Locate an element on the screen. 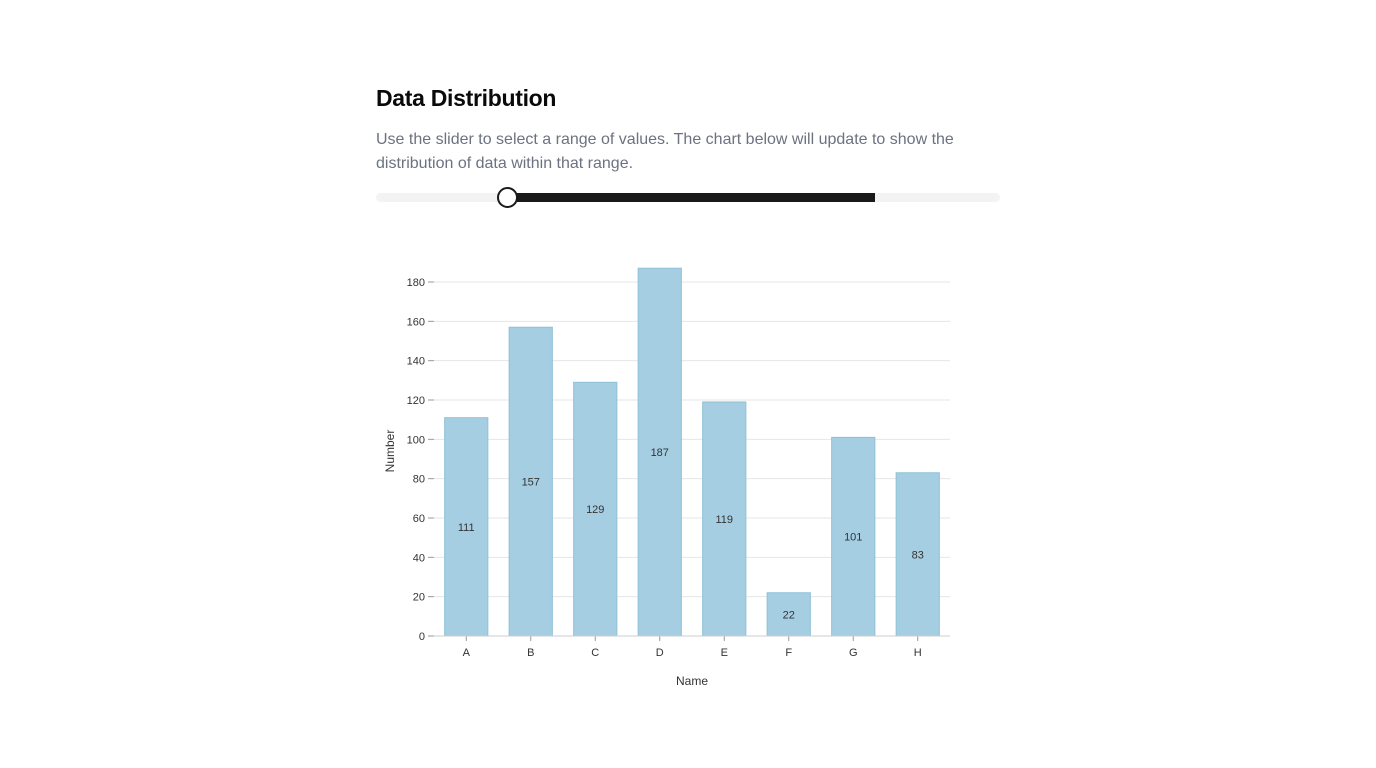  bar-c is located at coordinates (595, 509).